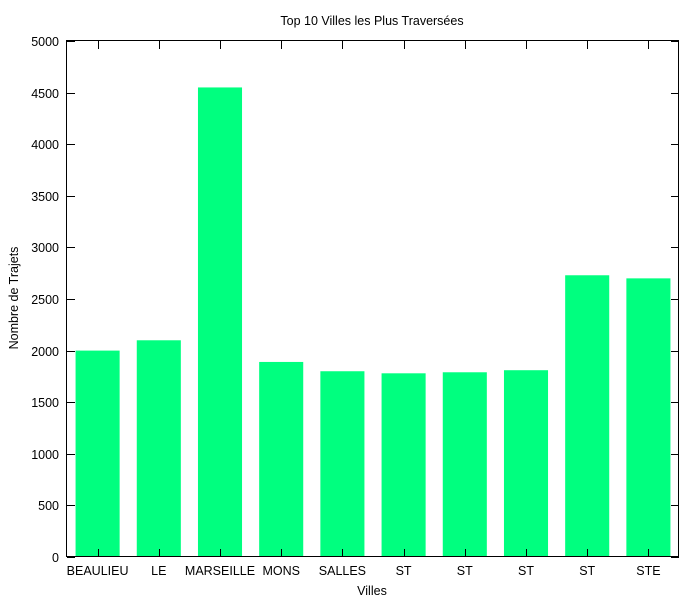 The height and width of the screenshot is (600, 700). Describe the element at coordinates (281, 571) in the screenshot. I see `x-tick-label: MONS` at that location.